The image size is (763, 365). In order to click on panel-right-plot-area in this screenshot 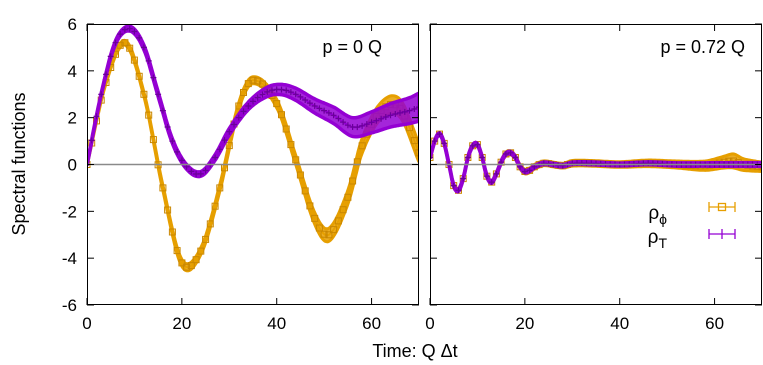, I will do `click(596, 162)`.